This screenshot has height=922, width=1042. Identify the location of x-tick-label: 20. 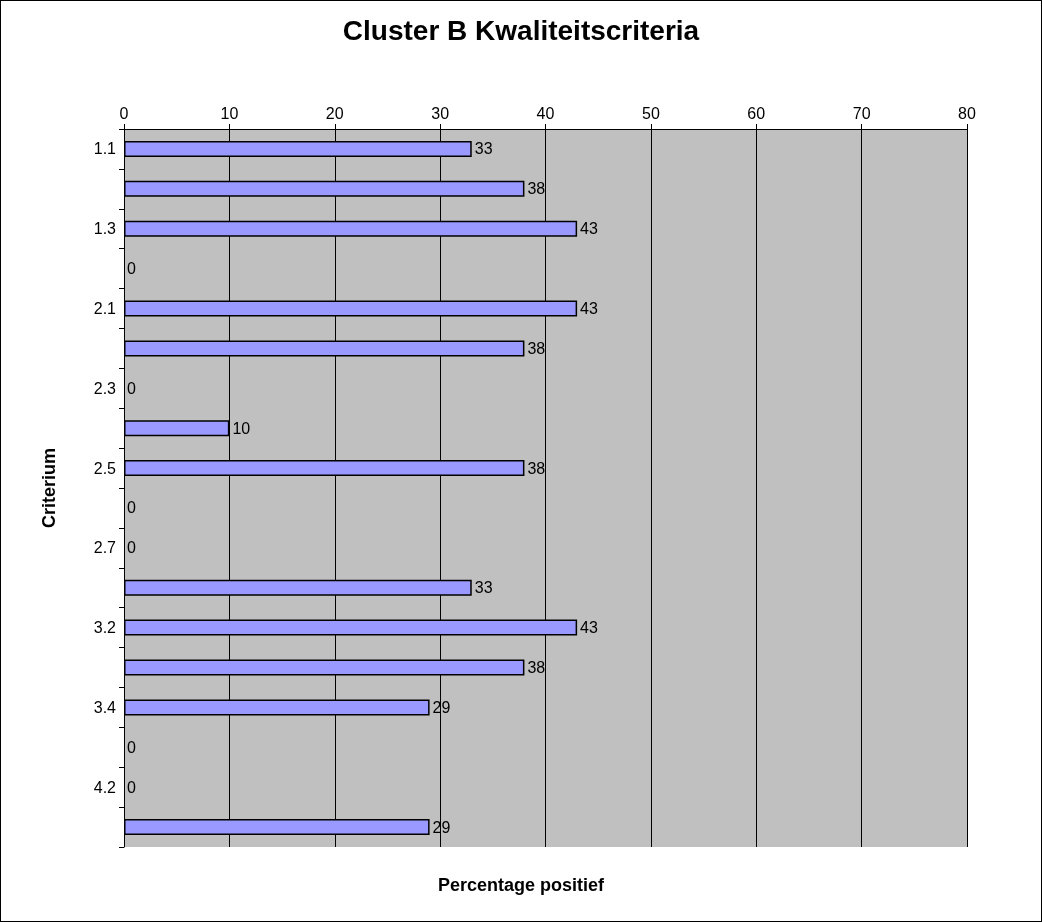
(334, 113).